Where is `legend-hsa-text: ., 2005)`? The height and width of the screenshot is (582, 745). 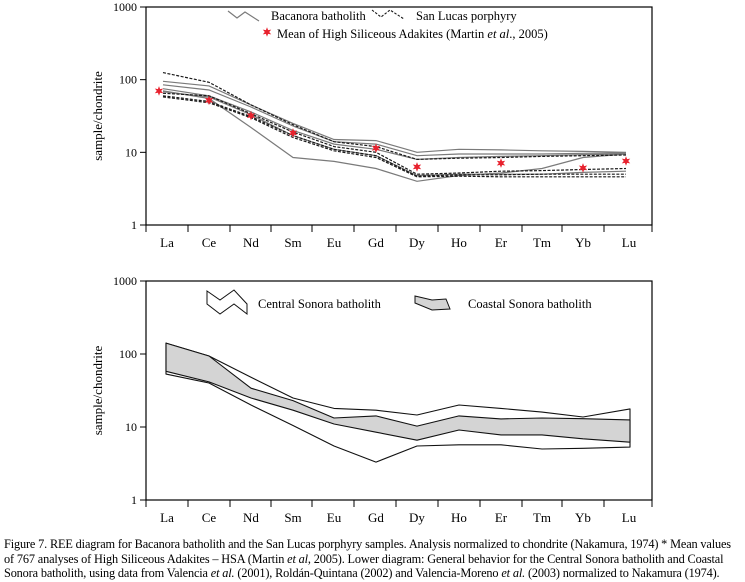
legend-hsa-text: ., 2005) is located at coordinates (528, 34).